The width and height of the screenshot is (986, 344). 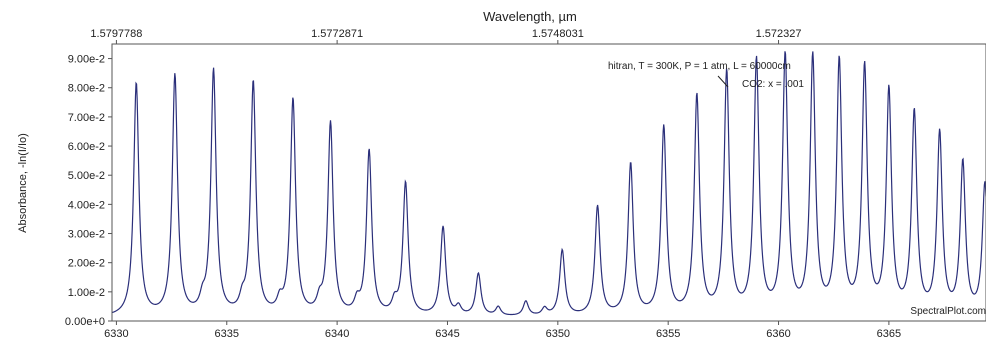 I want to click on x-tick-label: 6335, so click(x=227, y=334).